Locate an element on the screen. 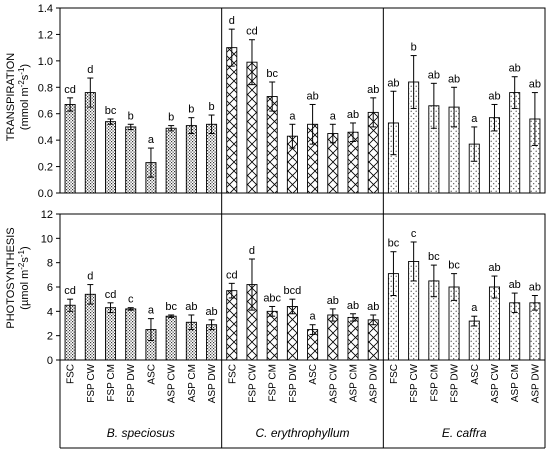 The image size is (550, 451). y-tick-label: 1.2 is located at coordinates (45, 35).